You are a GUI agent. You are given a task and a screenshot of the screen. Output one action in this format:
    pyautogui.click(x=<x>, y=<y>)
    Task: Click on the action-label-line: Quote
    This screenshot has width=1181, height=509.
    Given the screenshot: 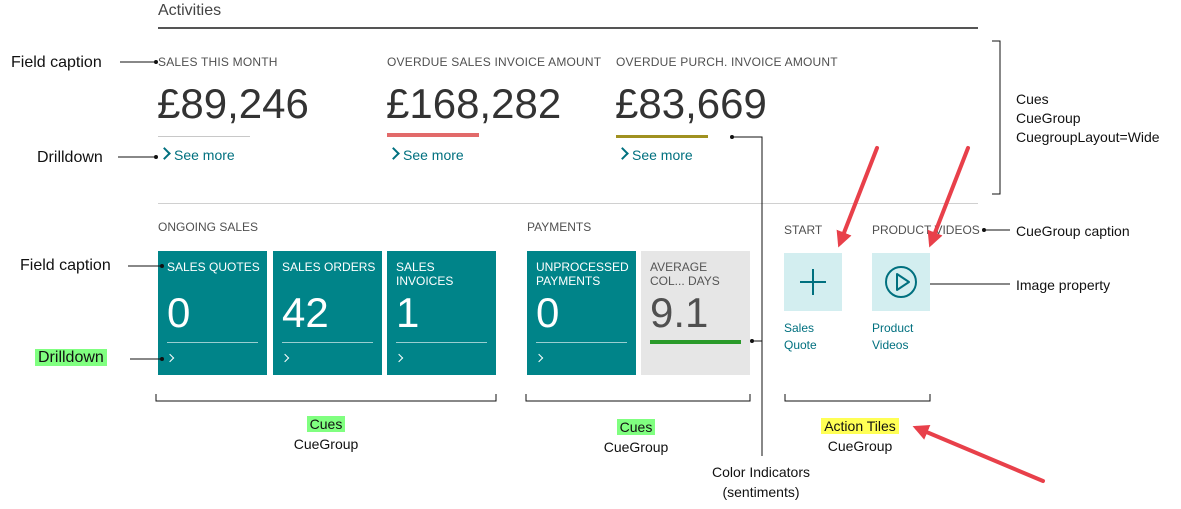 What is the action you would take?
    pyautogui.click(x=800, y=345)
    